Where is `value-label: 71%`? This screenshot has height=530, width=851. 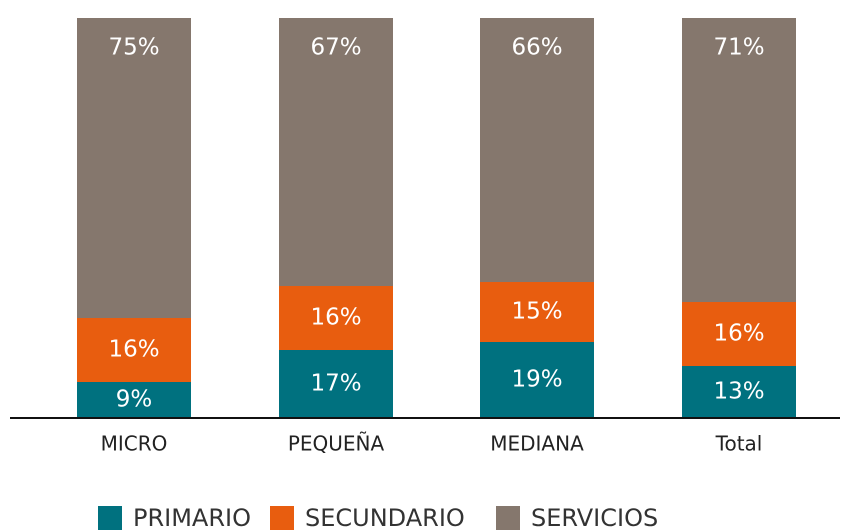 value-label: 71% is located at coordinates (738, 48).